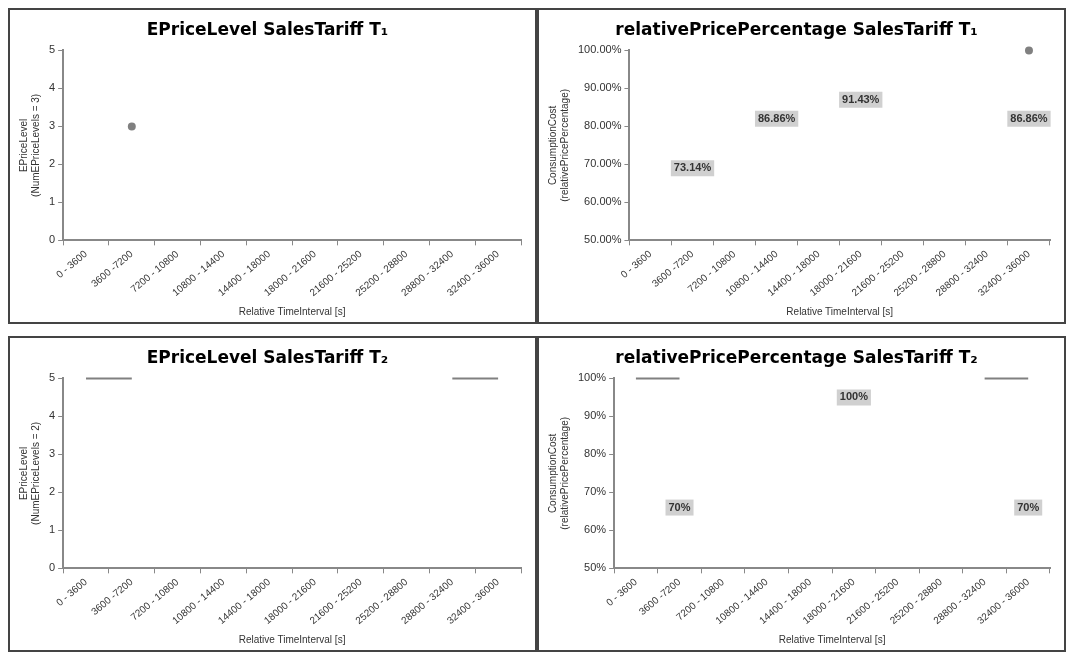 The height and width of the screenshot is (665, 1074). I want to click on annotation: 73.14%, so click(692, 167).